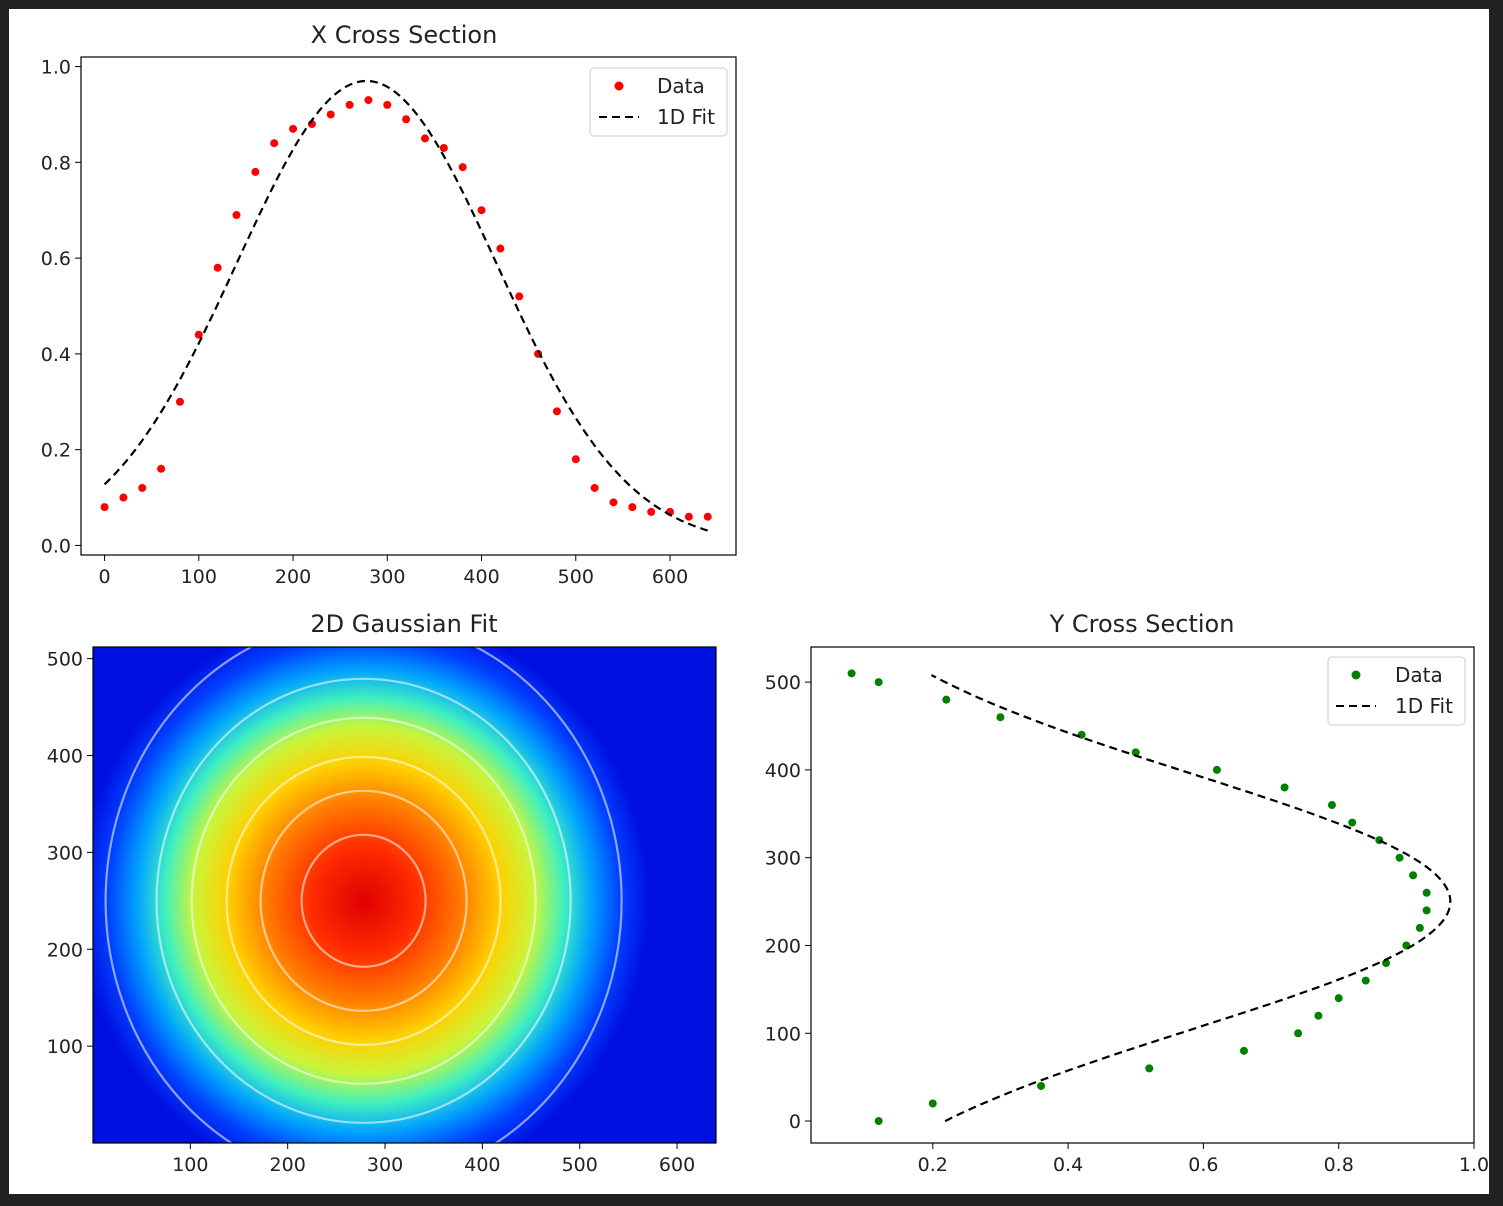 This screenshot has height=1206, width=1503. I want to click on y-tick-label: 300, so click(783, 859).